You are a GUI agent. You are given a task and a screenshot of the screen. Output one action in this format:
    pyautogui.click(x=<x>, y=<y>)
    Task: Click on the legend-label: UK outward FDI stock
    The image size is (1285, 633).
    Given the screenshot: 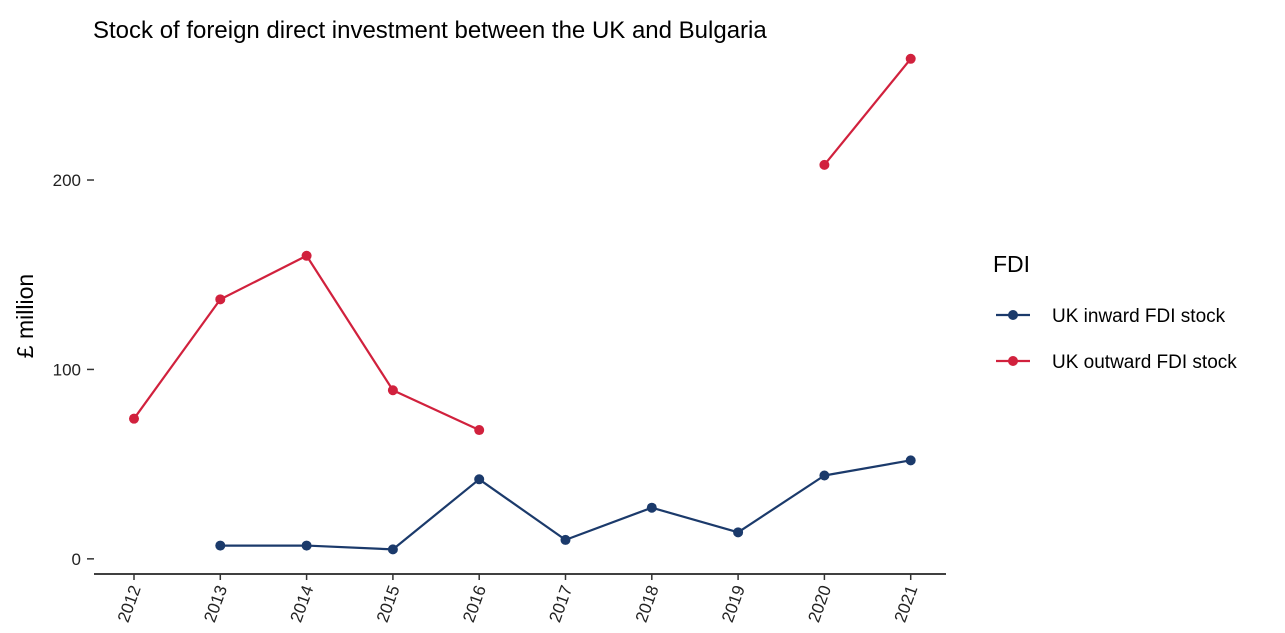 What is the action you would take?
    pyautogui.click(x=1144, y=362)
    